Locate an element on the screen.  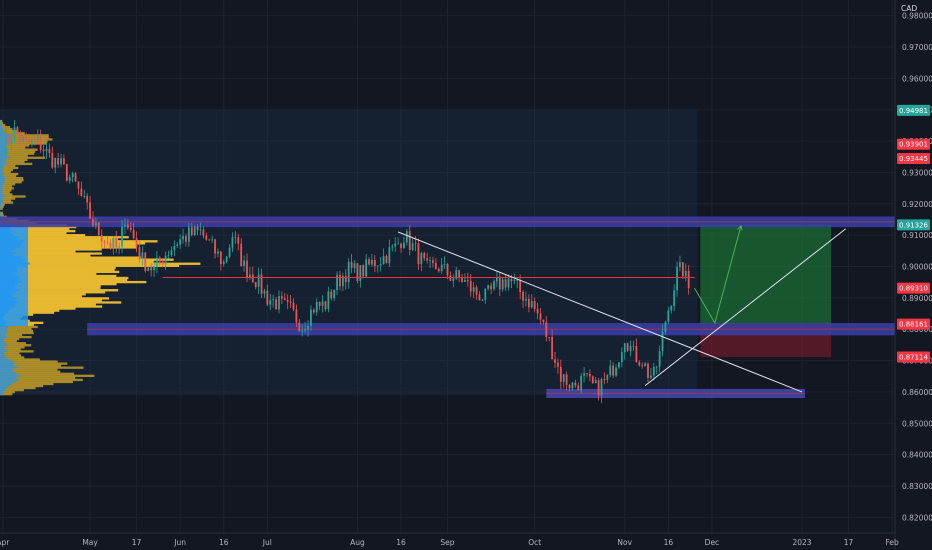
time-tick-label: Oct is located at coordinates (534, 542).